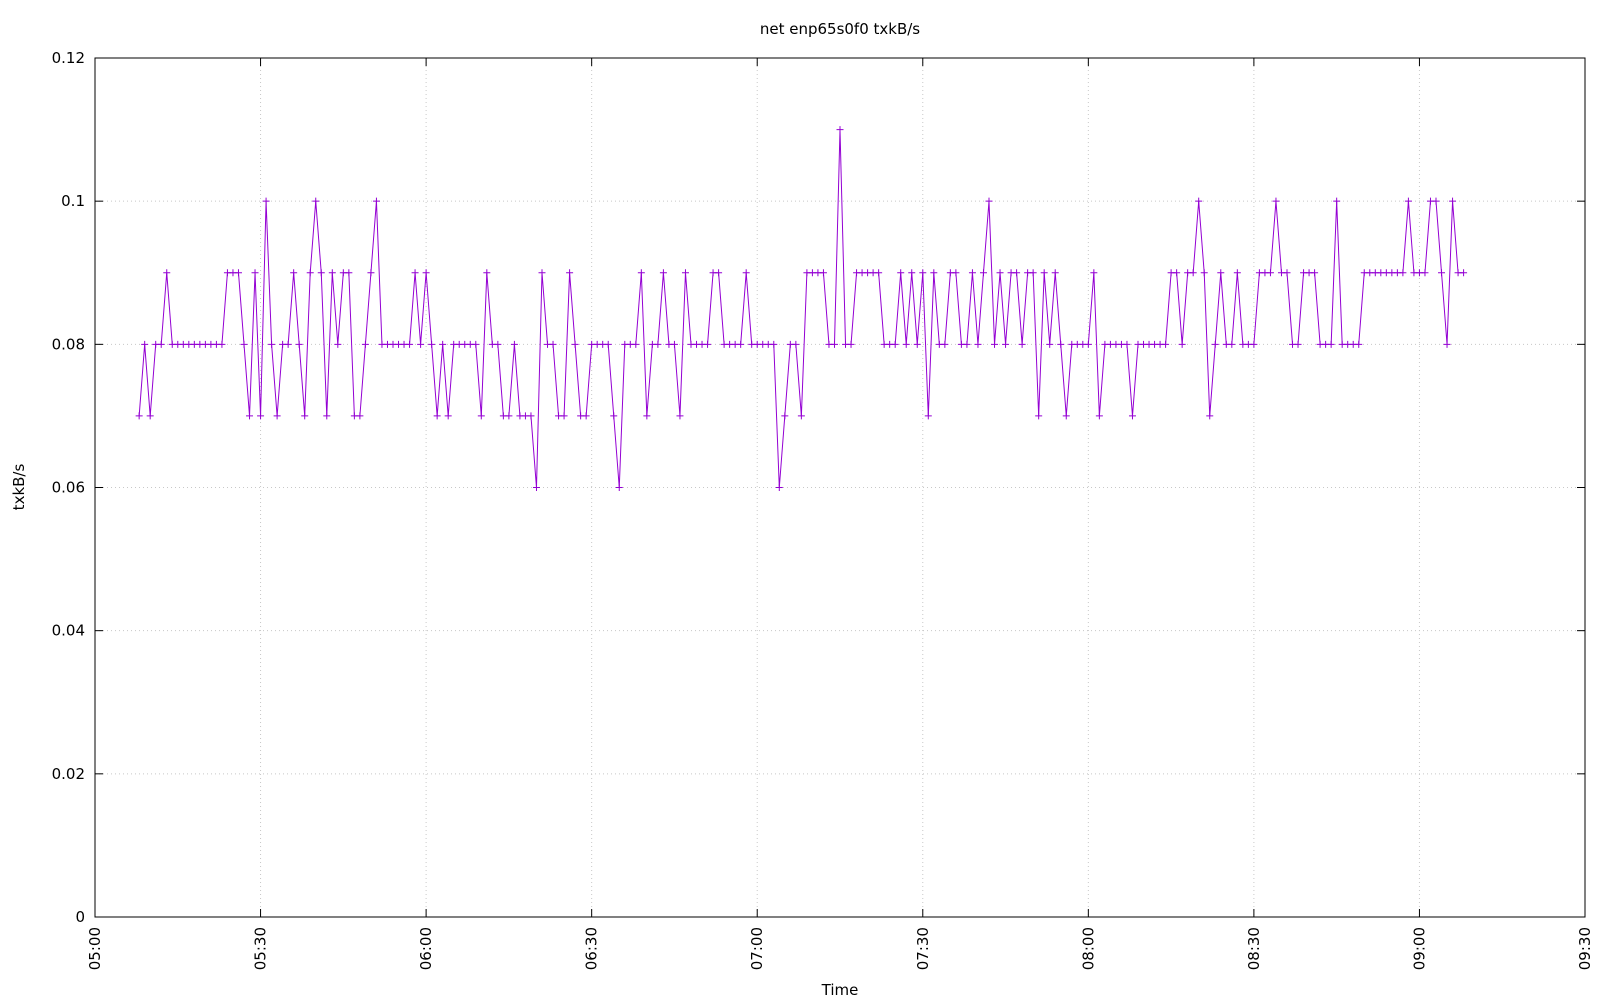 This screenshot has width=1600, height=1000. Describe the element at coordinates (261, 948) in the screenshot. I see `x-tick-label: 05:30` at that location.